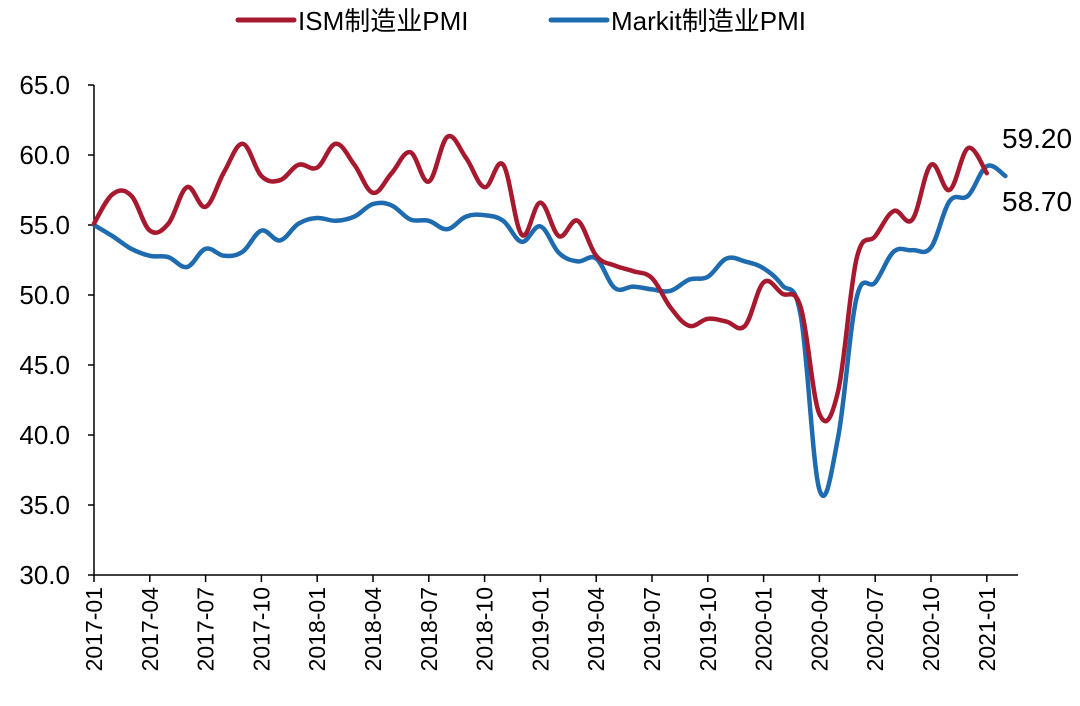 This screenshot has width=1080, height=706. What do you see at coordinates (429, 629) in the screenshot?
I see `x-tick-label: 2018-07` at bounding box center [429, 629].